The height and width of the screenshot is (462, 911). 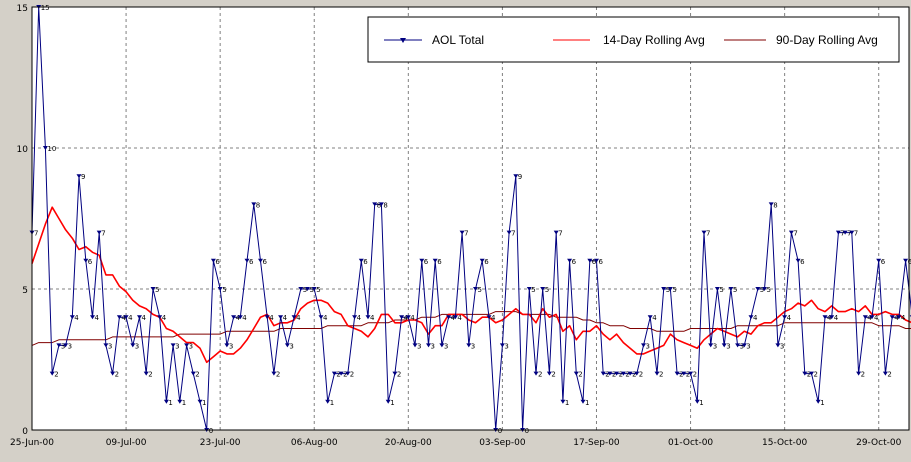 I want to click on data-label: 8, so click(x=258, y=205).